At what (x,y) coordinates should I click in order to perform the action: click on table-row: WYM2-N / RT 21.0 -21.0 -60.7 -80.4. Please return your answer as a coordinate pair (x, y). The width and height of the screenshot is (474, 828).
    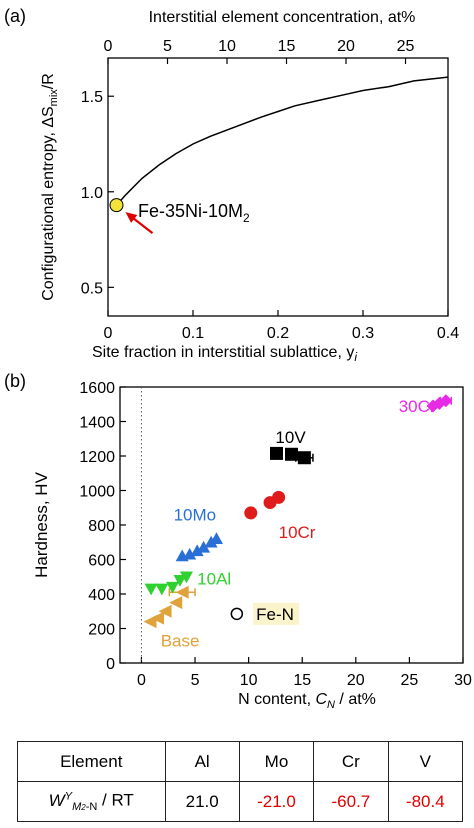
    Looking at the image, I should click on (240, 801).